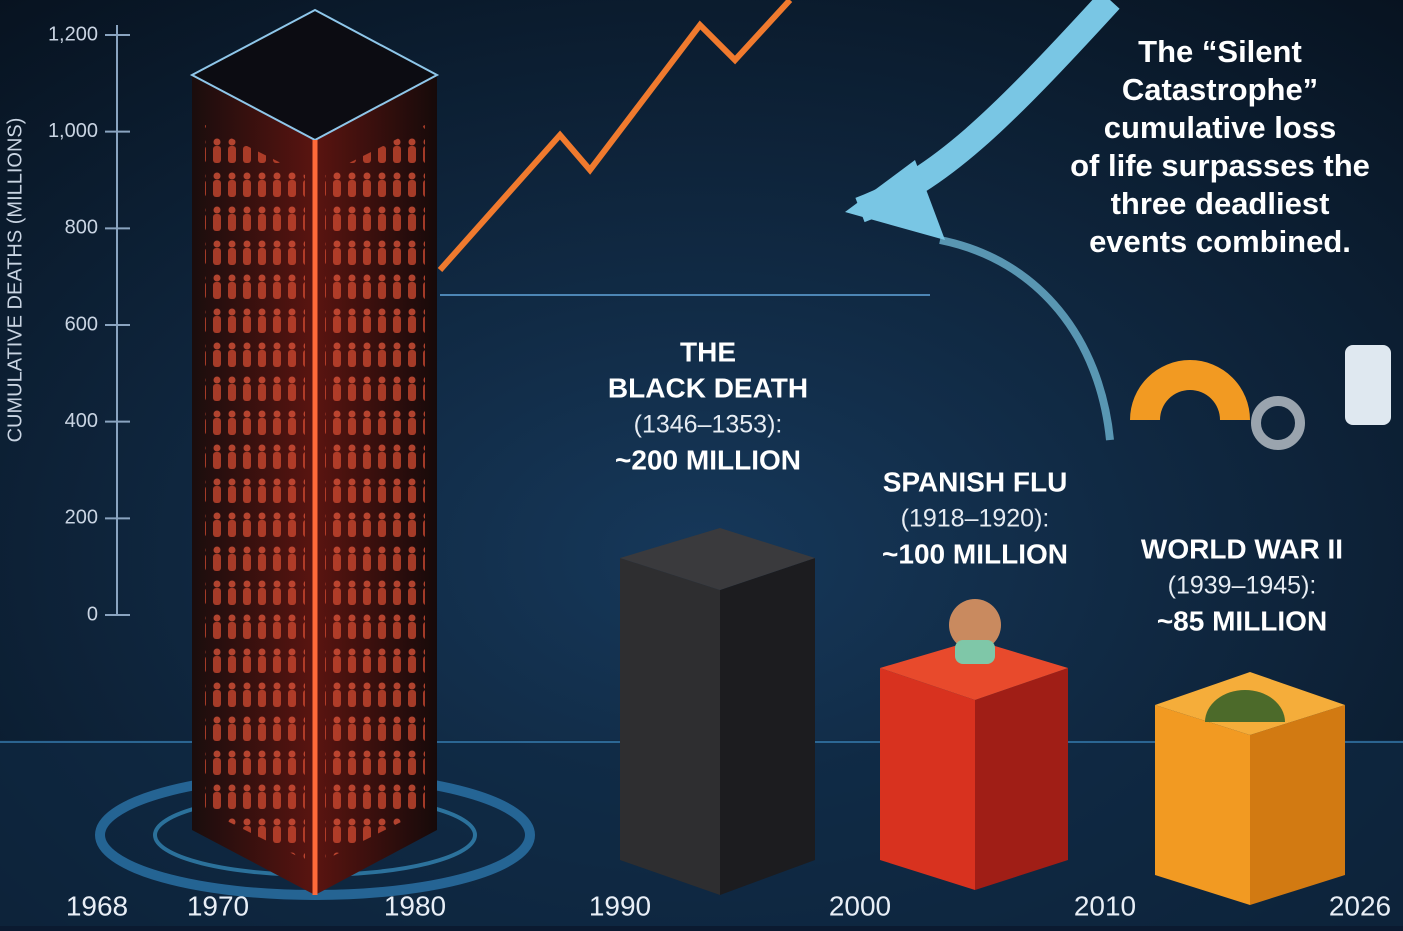 The height and width of the screenshot is (931, 1403). Describe the element at coordinates (81, 228) in the screenshot. I see `y-tick-label: 800` at that location.